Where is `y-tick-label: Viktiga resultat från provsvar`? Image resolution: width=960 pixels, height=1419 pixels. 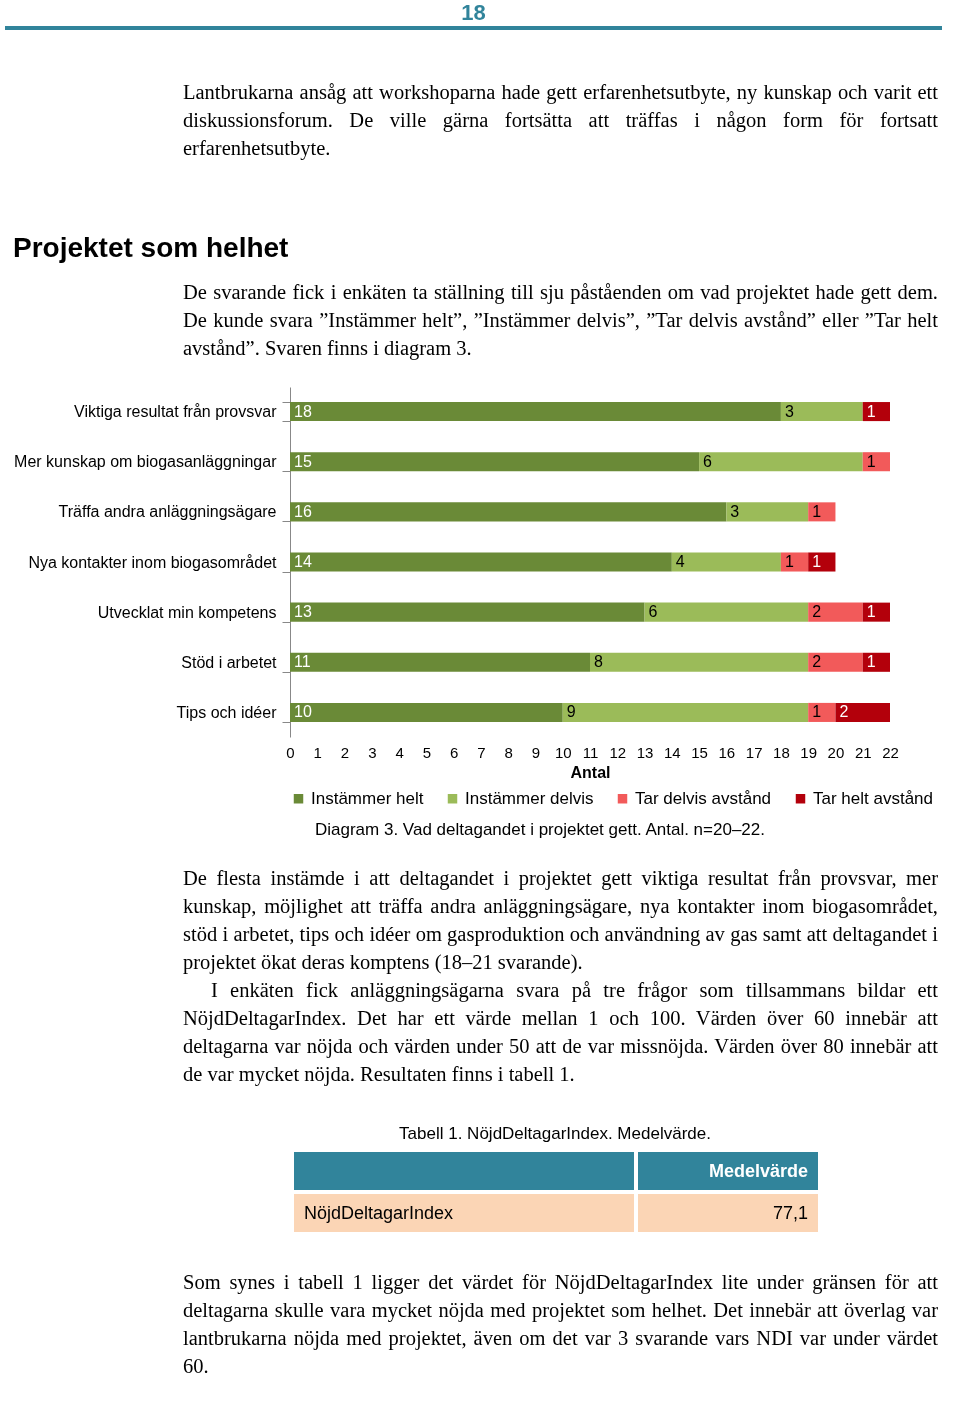
y-tick-label: Viktiga resultat från provsvar is located at coordinates (176, 412).